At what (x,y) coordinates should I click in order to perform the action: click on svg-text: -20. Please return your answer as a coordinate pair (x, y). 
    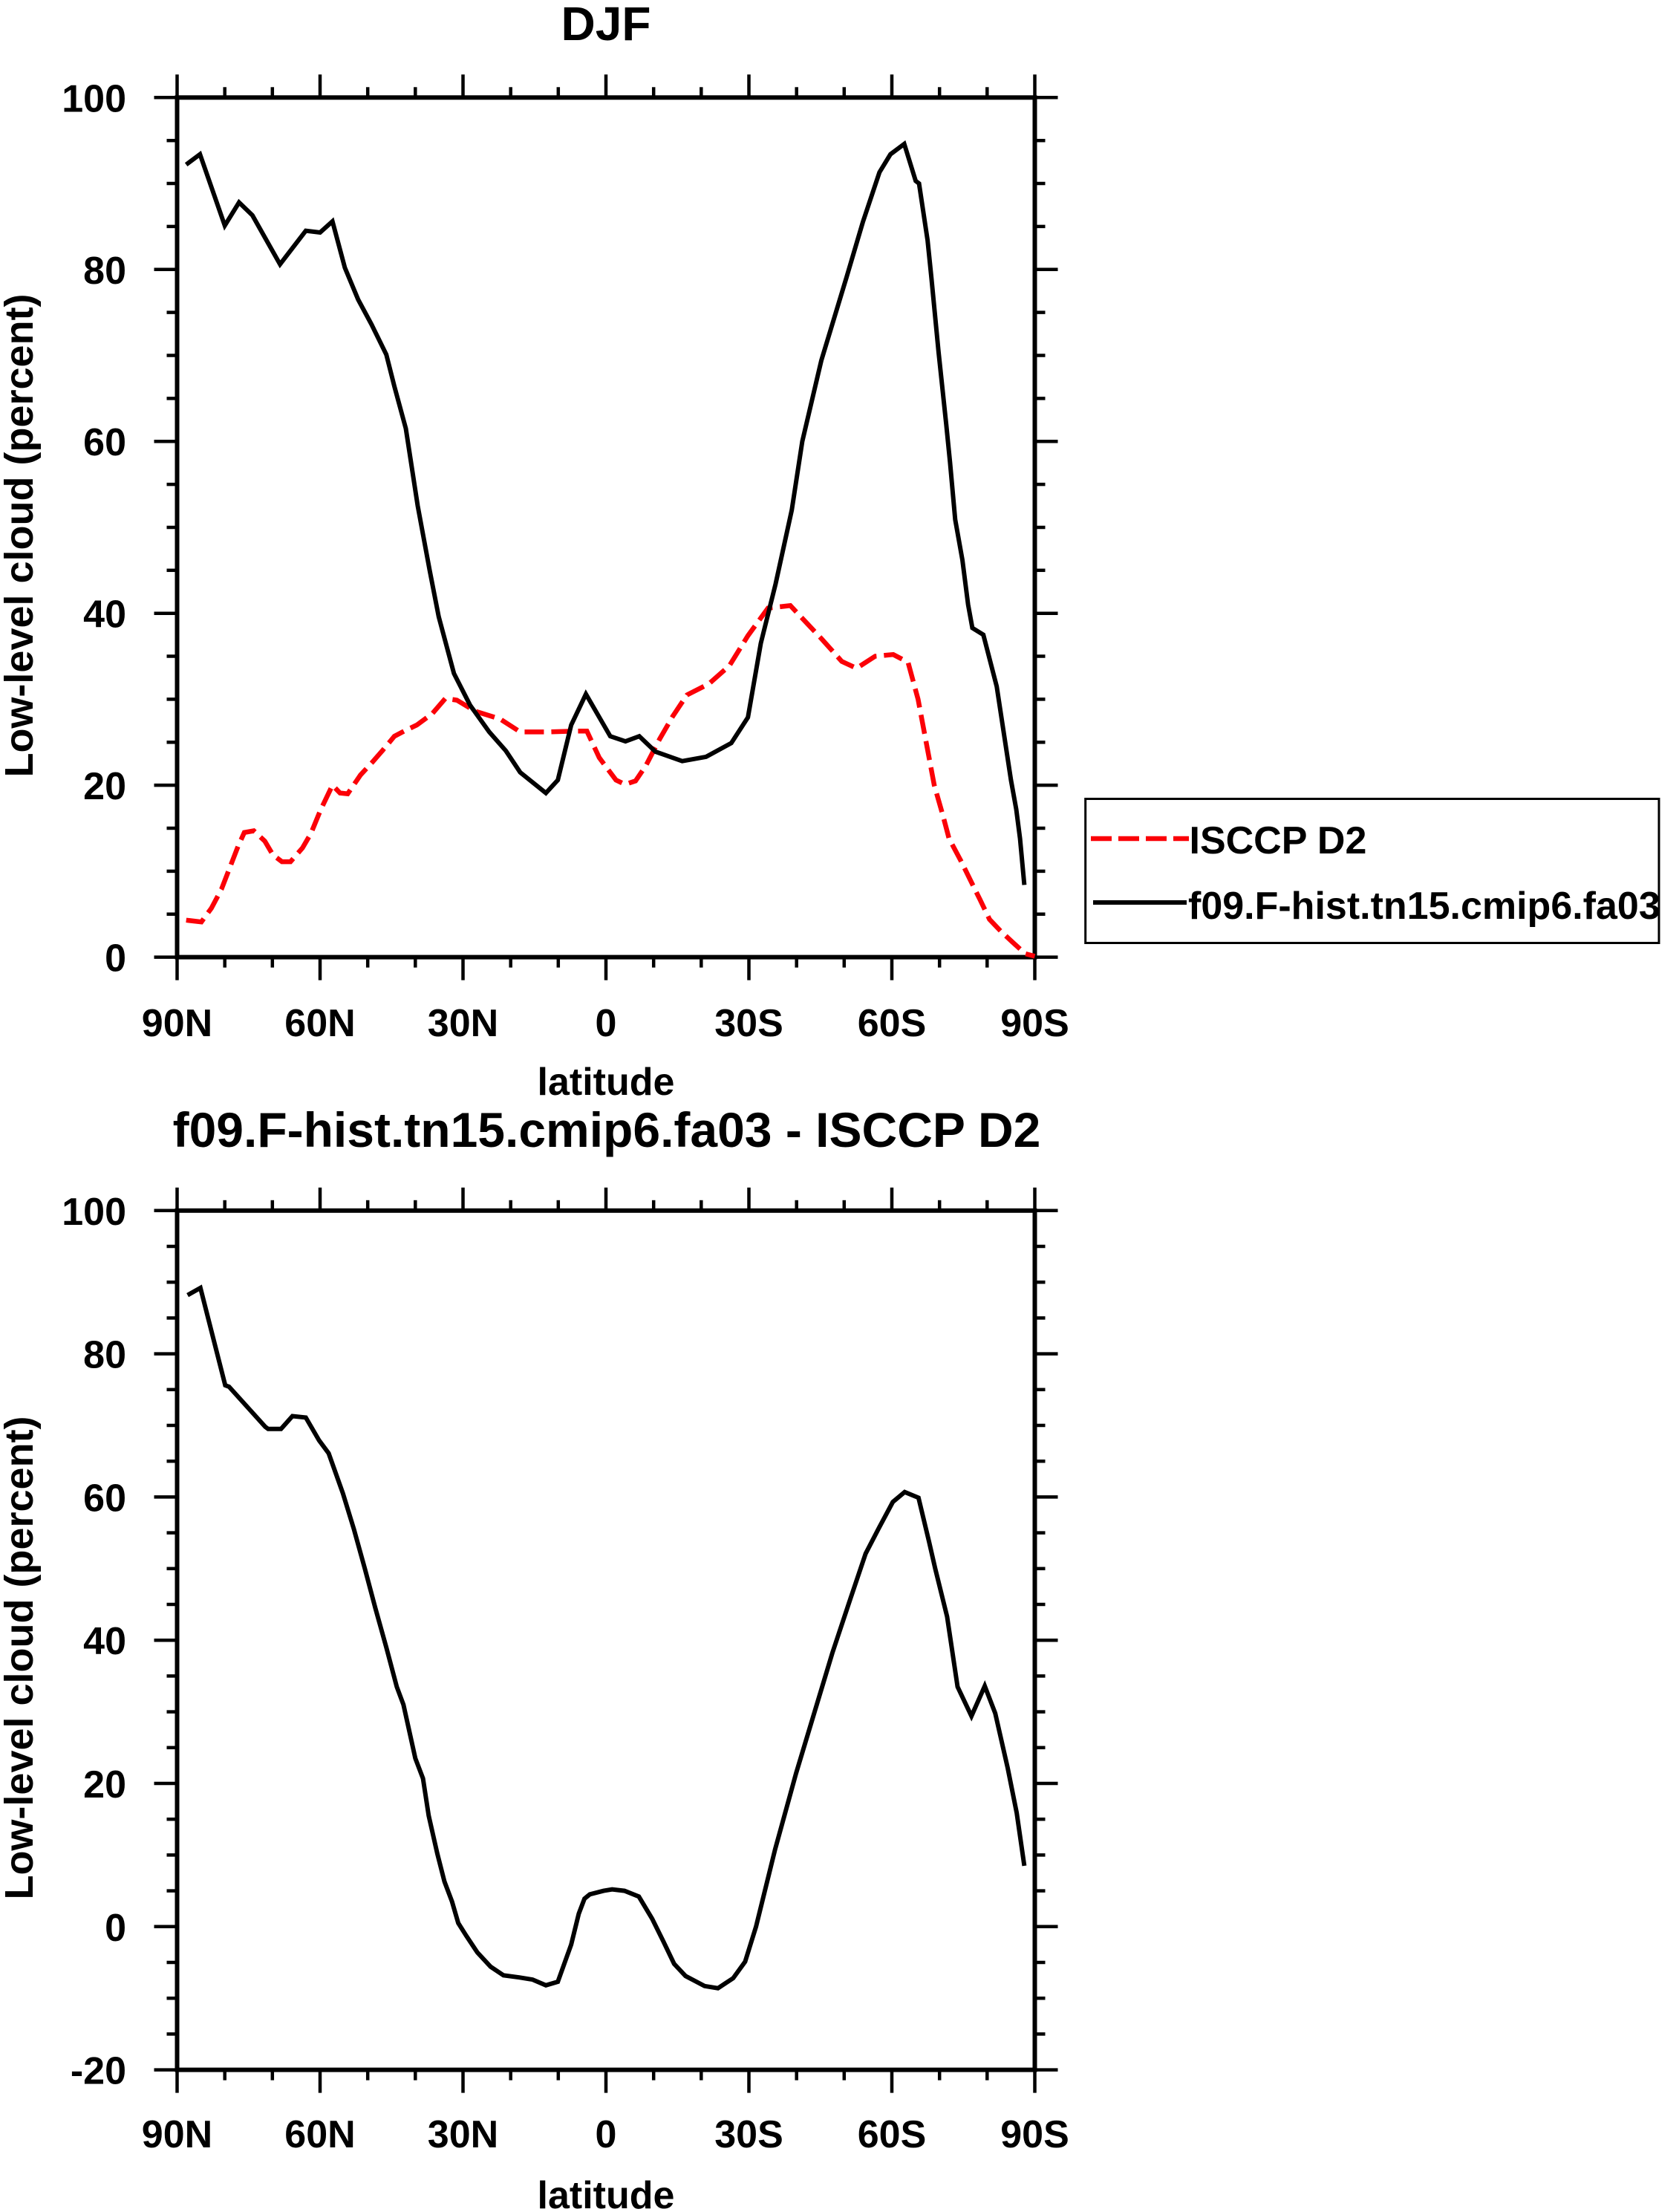
    Looking at the image, I should click on (98, 2072).